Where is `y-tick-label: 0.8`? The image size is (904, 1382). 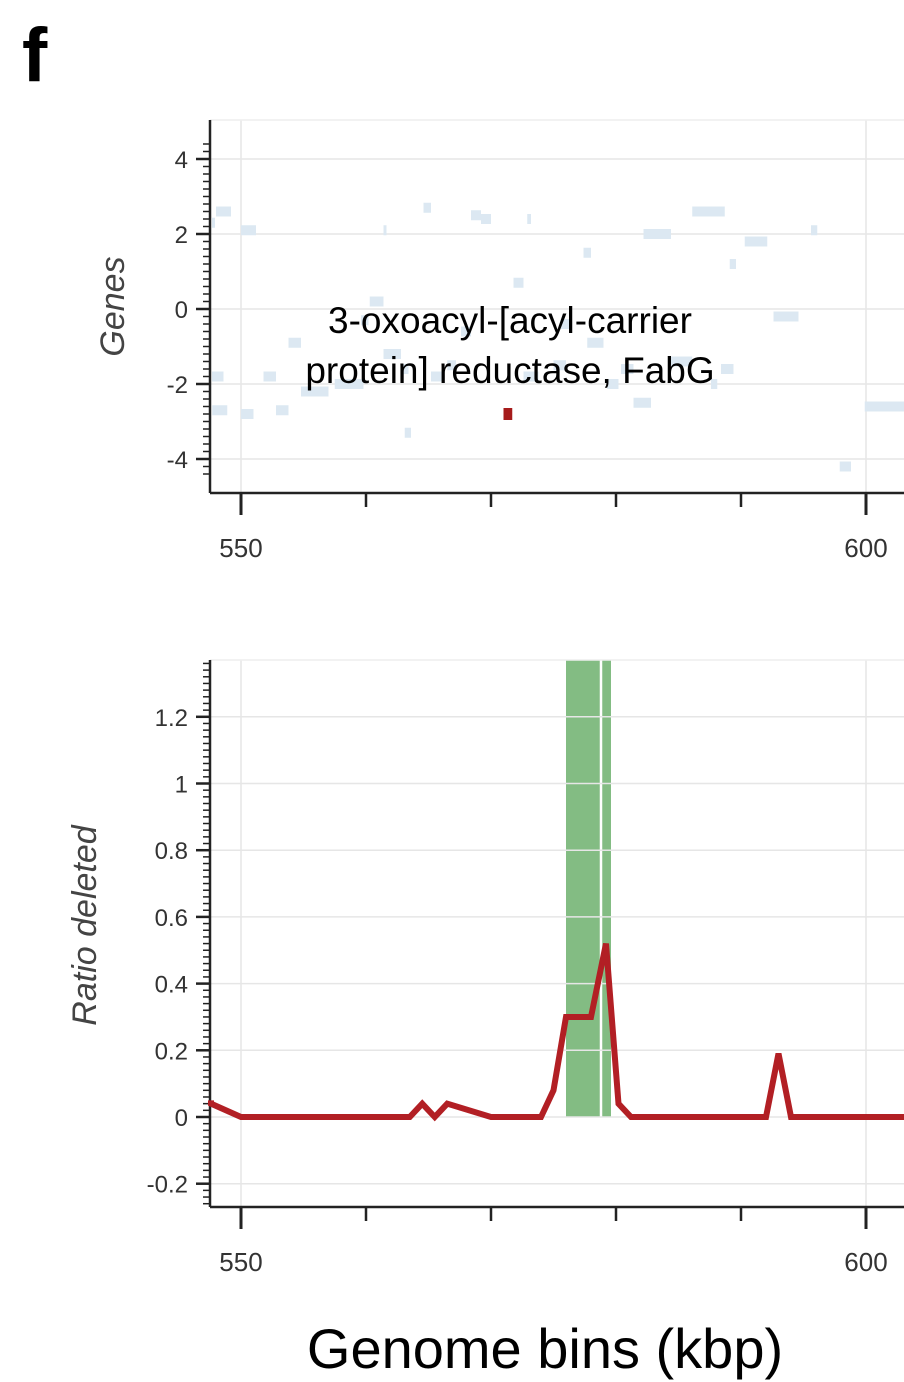 y-tick-label: 0.8 is located at coordinates (171, 851).